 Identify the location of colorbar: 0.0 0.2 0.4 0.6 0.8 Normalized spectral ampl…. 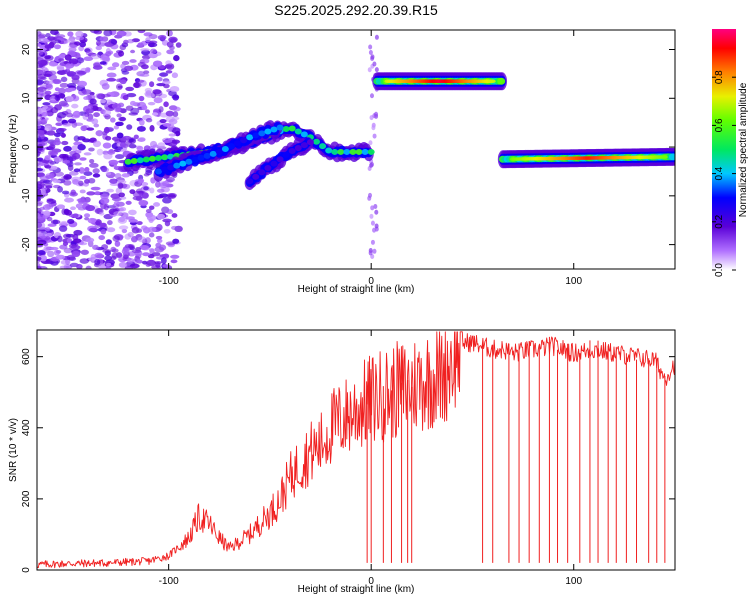
(730, 153).